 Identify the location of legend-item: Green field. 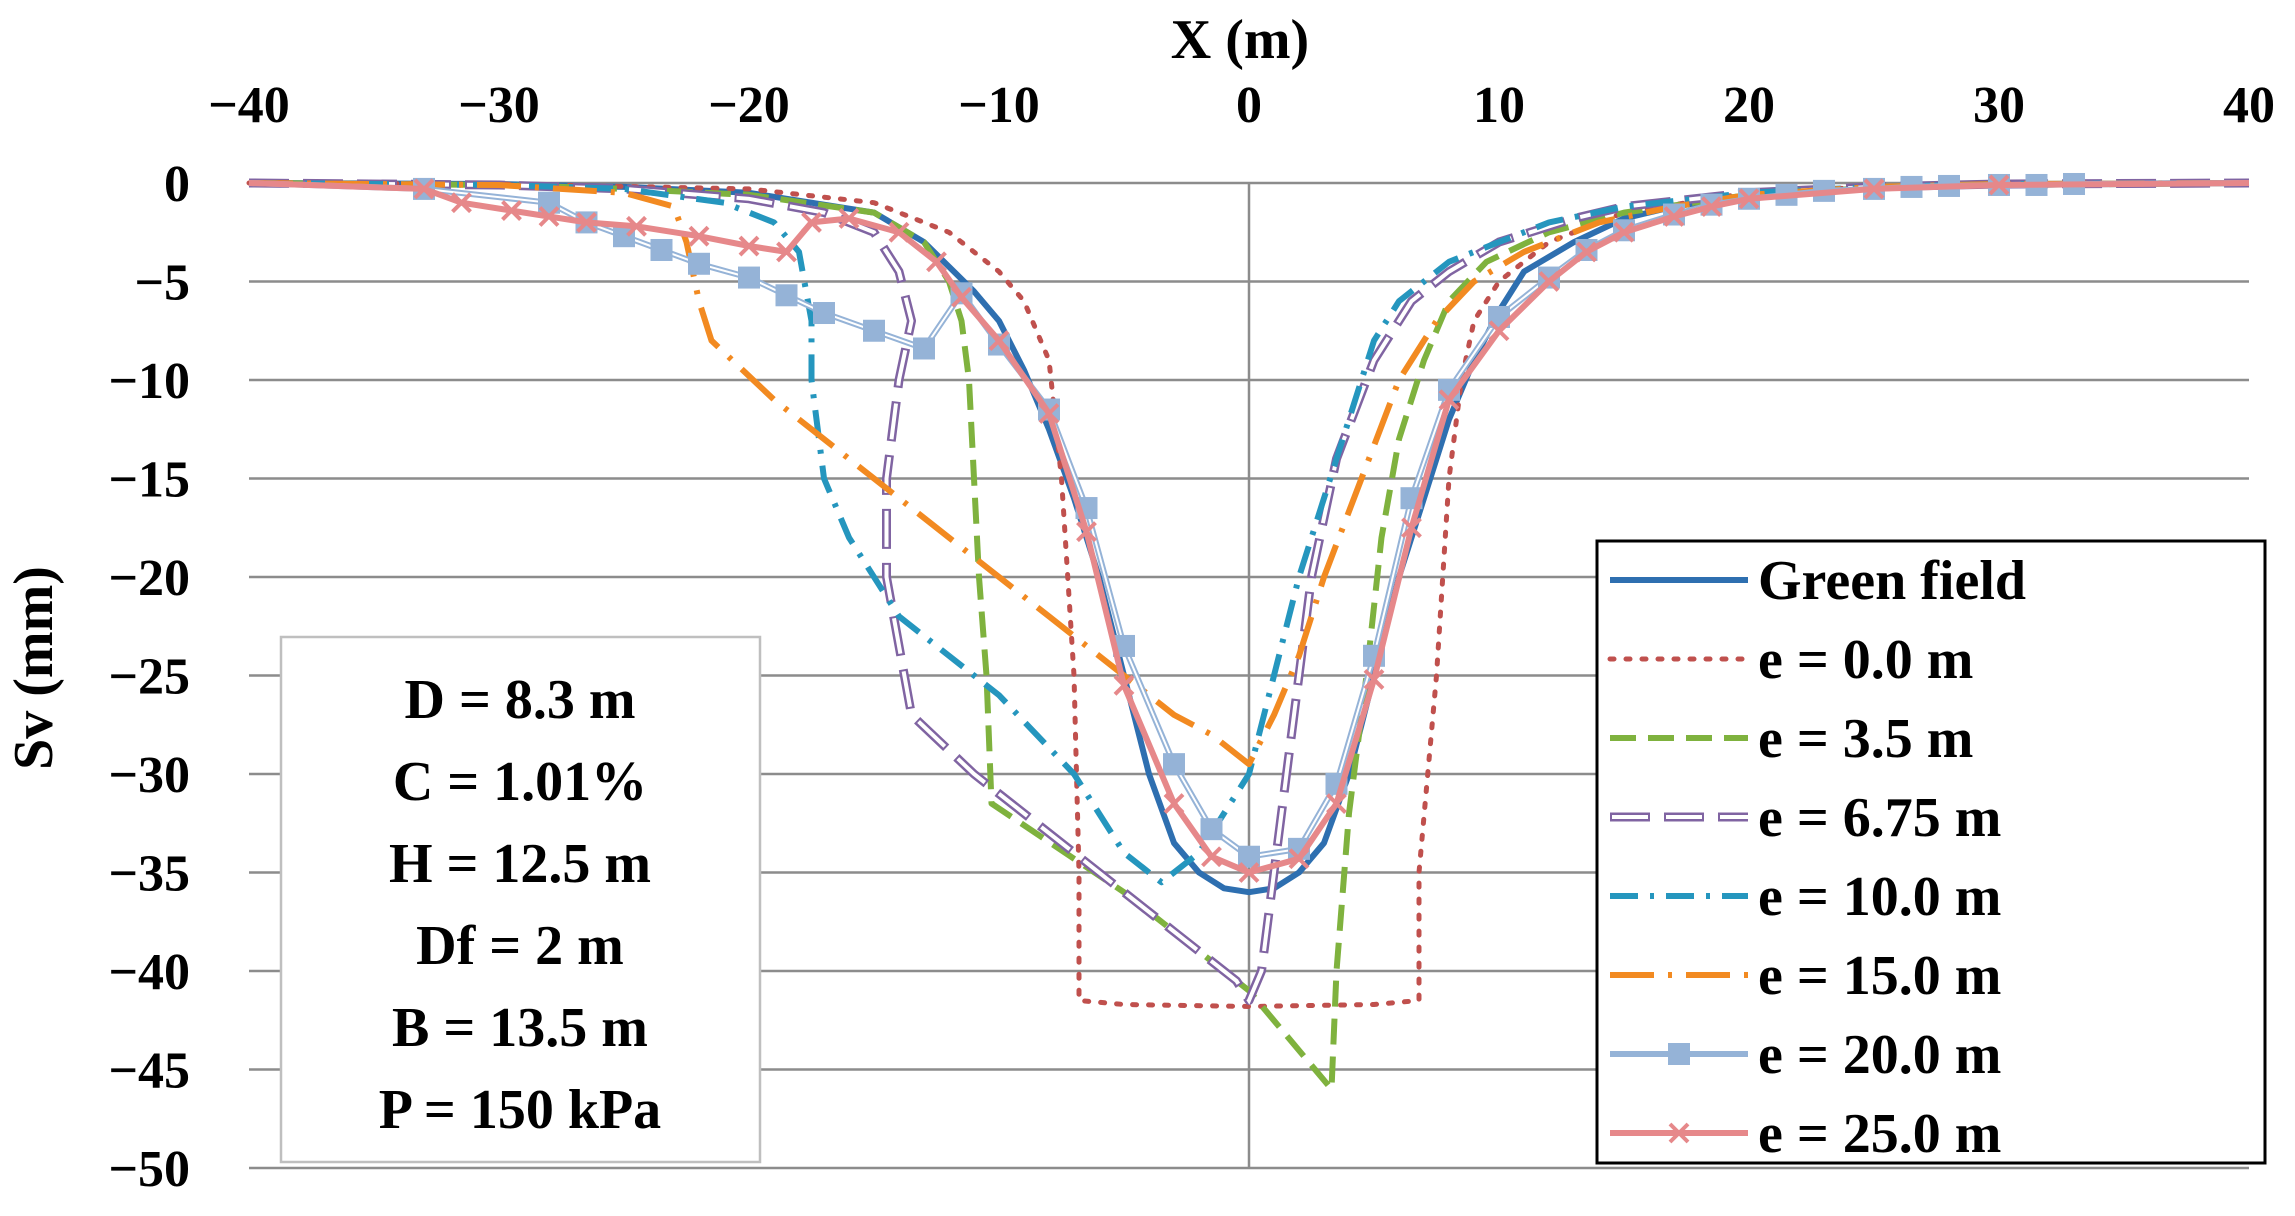
(1818, 581).